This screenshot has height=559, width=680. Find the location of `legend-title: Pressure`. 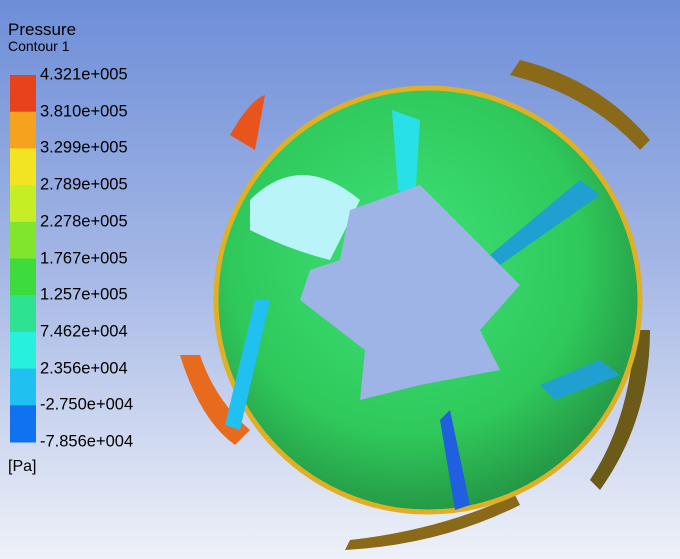

legend-title: Pressure is located at coordinates (42, 29).